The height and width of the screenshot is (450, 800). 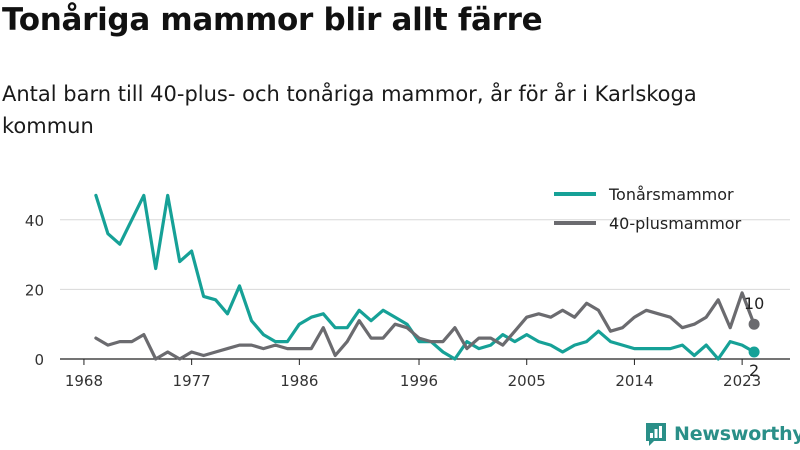 I want to click on y-tick-label: 0, so click(x=39, y=360).